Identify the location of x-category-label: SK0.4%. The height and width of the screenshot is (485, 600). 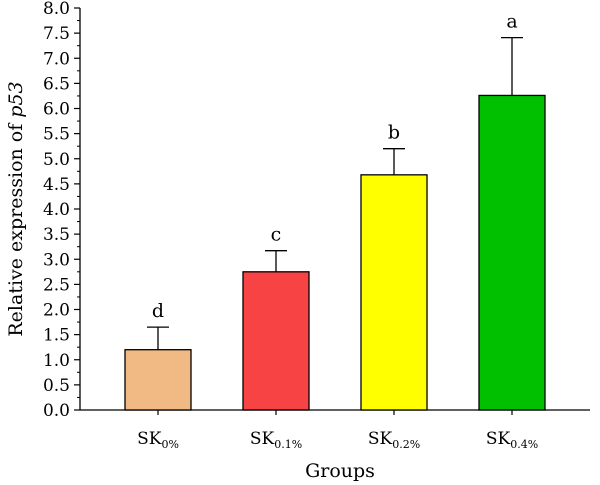
(512, 440).